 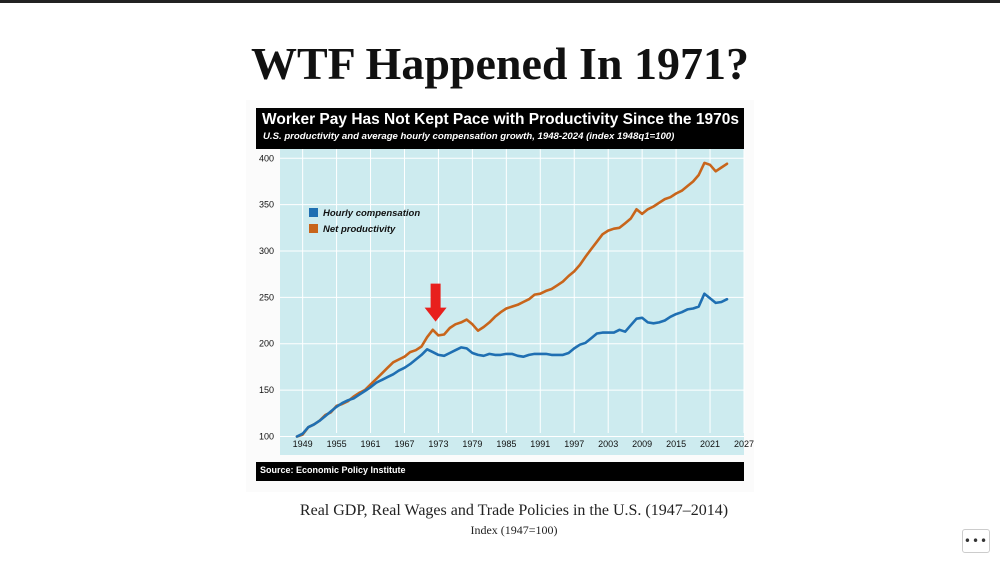 I want to click on x-tick-label: 2003, so click(x=608, y=444).